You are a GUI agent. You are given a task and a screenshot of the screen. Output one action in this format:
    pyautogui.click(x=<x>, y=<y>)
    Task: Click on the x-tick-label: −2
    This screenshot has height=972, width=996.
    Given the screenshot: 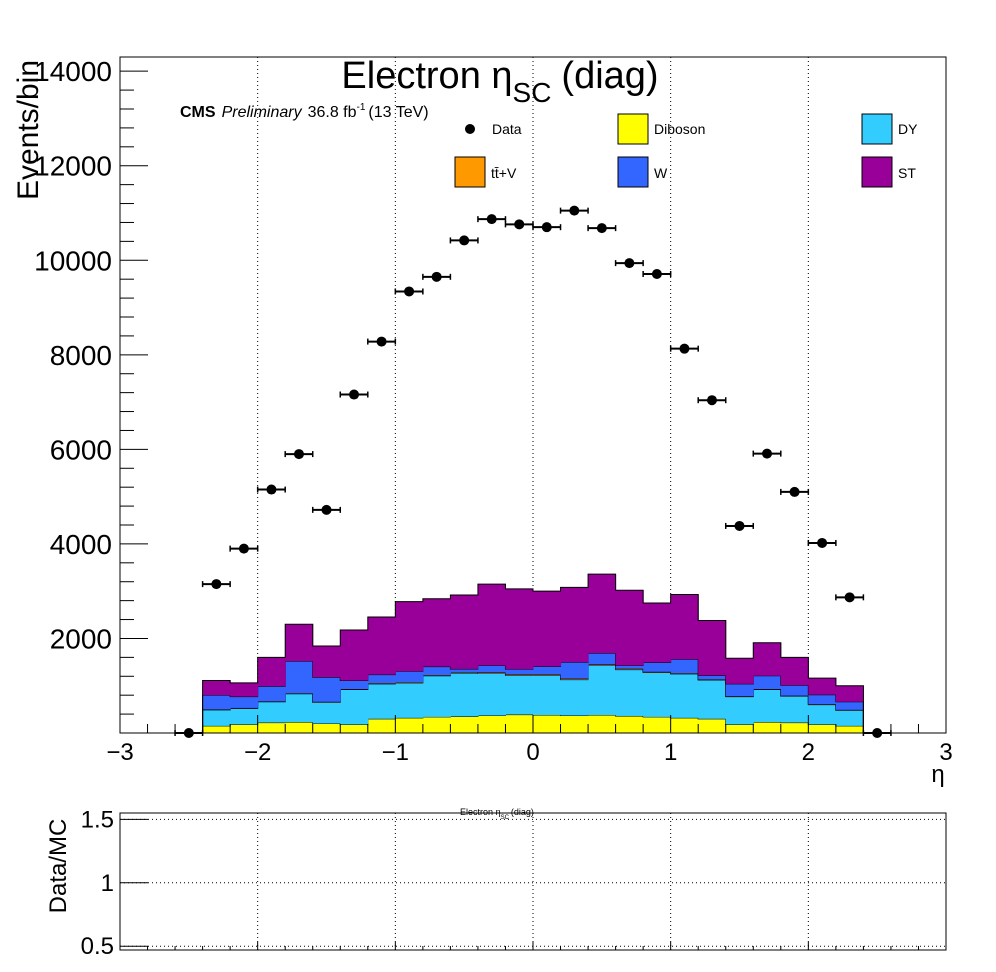 What is the action you would take?
    pyautogui.click(x=257, y=752)
    